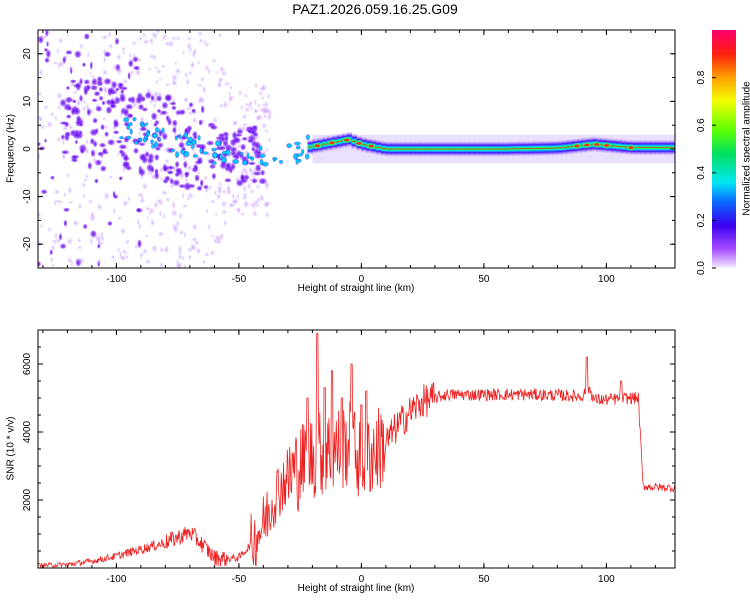 The height and width of the screenshot is (600, 750). Describe the element at coordinates (701, 268) in the screenshot. I see `colorbar-tick-label: 0.0` at that location.